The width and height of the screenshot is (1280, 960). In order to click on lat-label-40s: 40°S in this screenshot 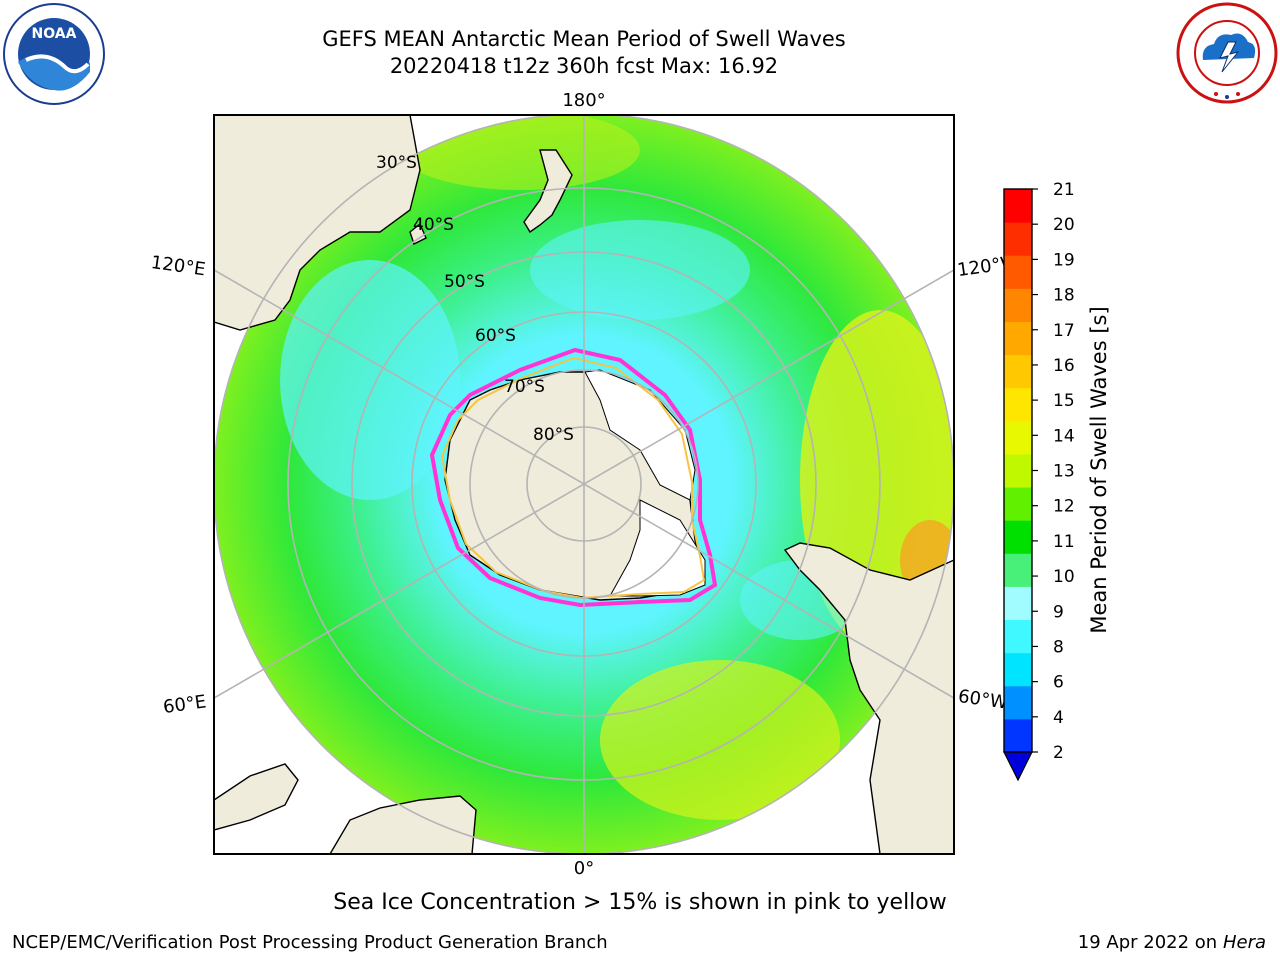, I will do `click(433, 225)`.